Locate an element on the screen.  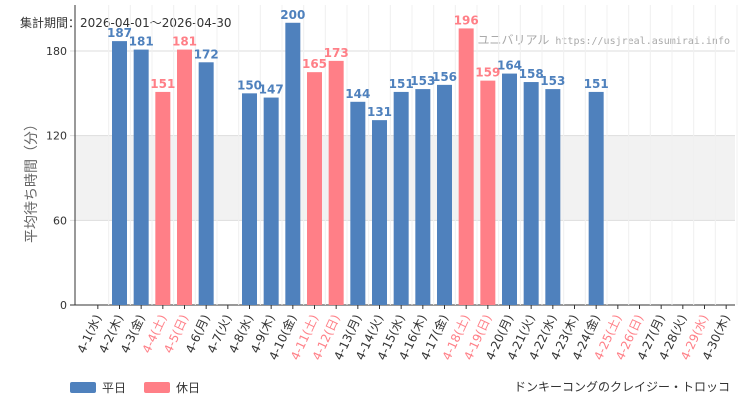
site-watermark: ユニバリアル https://usjreal.asumirai.info is located at coordinates (604, 39).